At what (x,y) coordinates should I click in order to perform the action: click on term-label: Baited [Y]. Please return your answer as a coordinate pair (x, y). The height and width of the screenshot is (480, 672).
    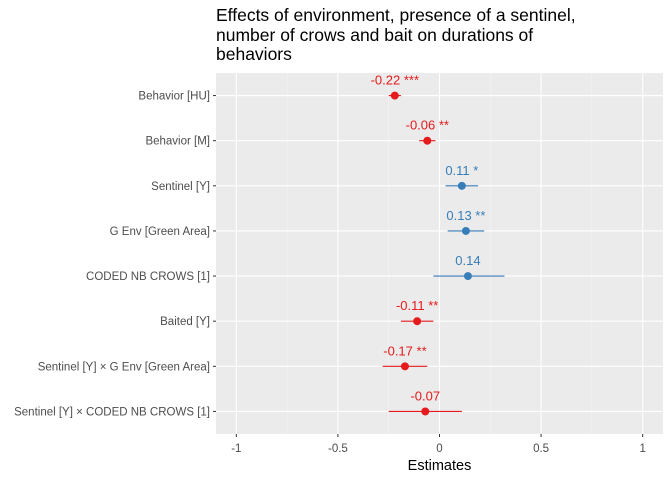
    Looking at the image, I should click on (185, 322).